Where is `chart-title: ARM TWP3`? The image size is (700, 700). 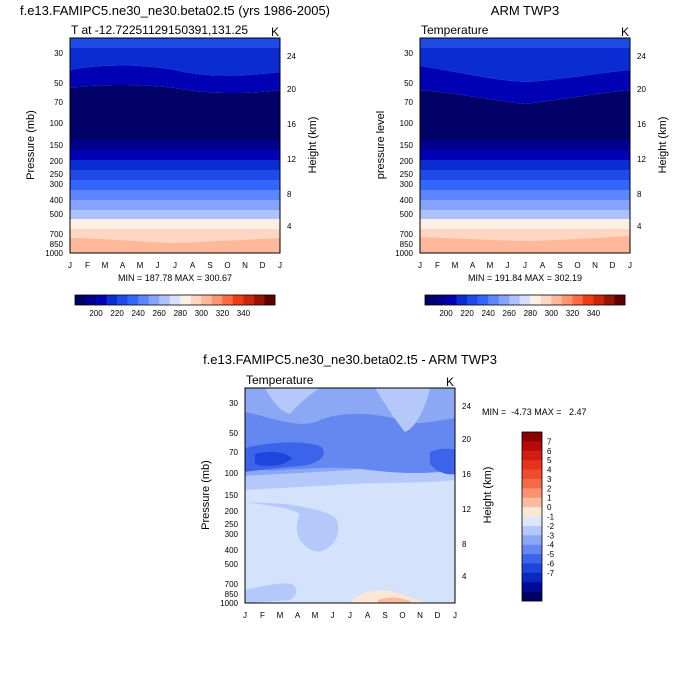
chart-title: ARM TWP3 is located at coordinates (525, 10).